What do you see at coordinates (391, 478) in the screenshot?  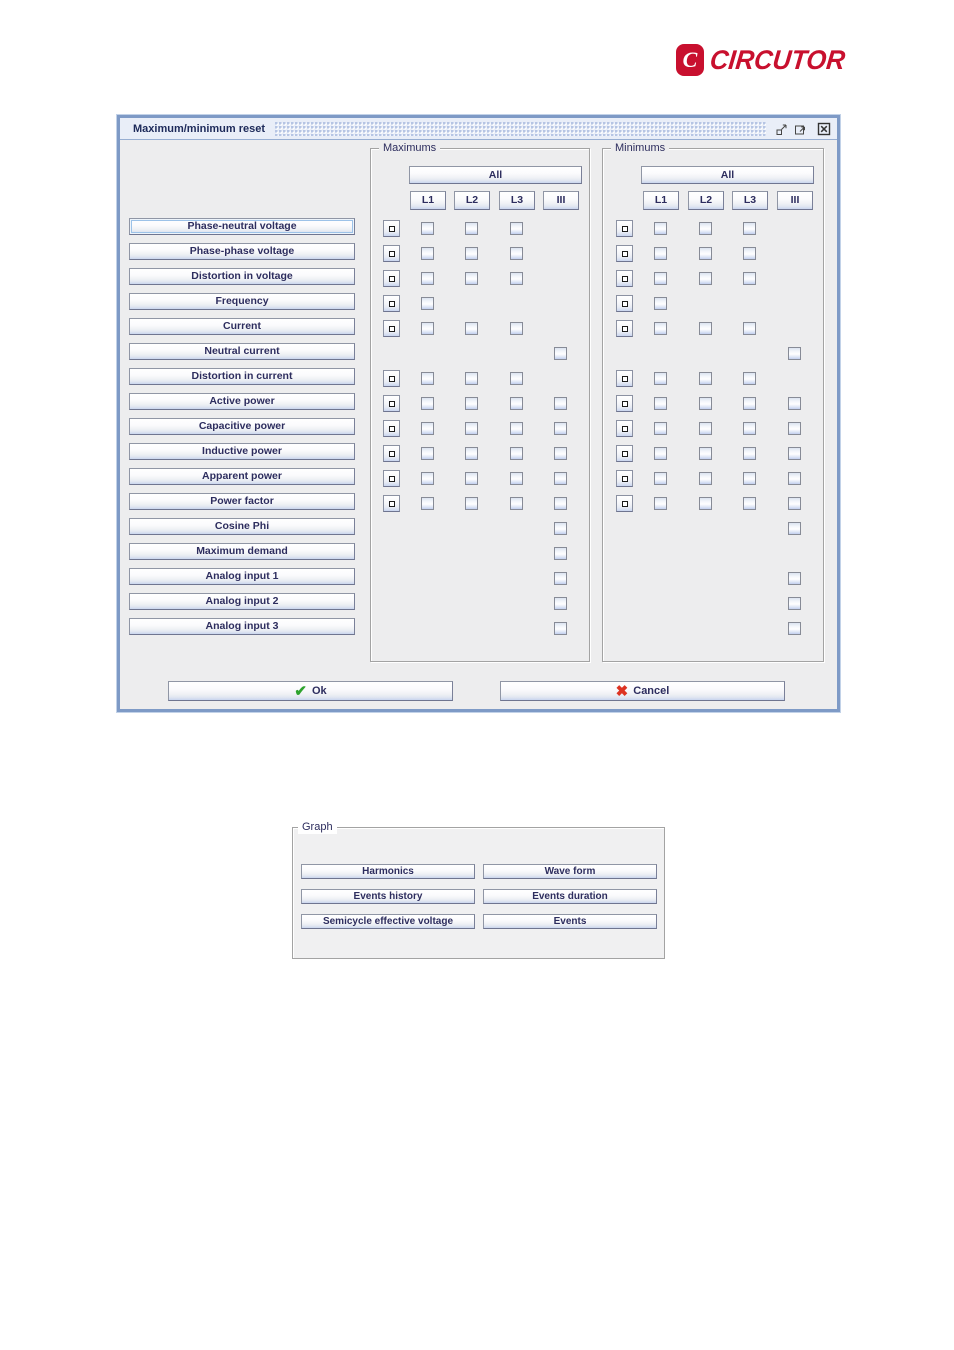 I see `maximums-reset-button-apparent-power` at bounding box center [391, 478].